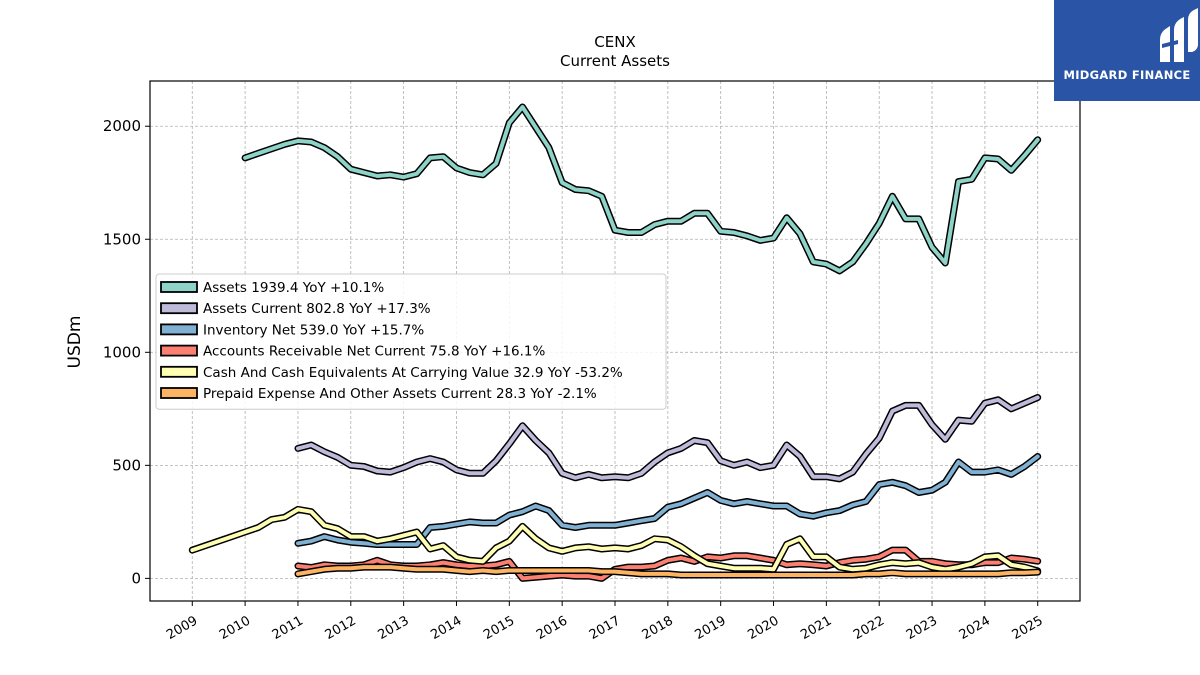  I want to click on series-prepaid-expense-and-other-assets-current, so click(668, 571).